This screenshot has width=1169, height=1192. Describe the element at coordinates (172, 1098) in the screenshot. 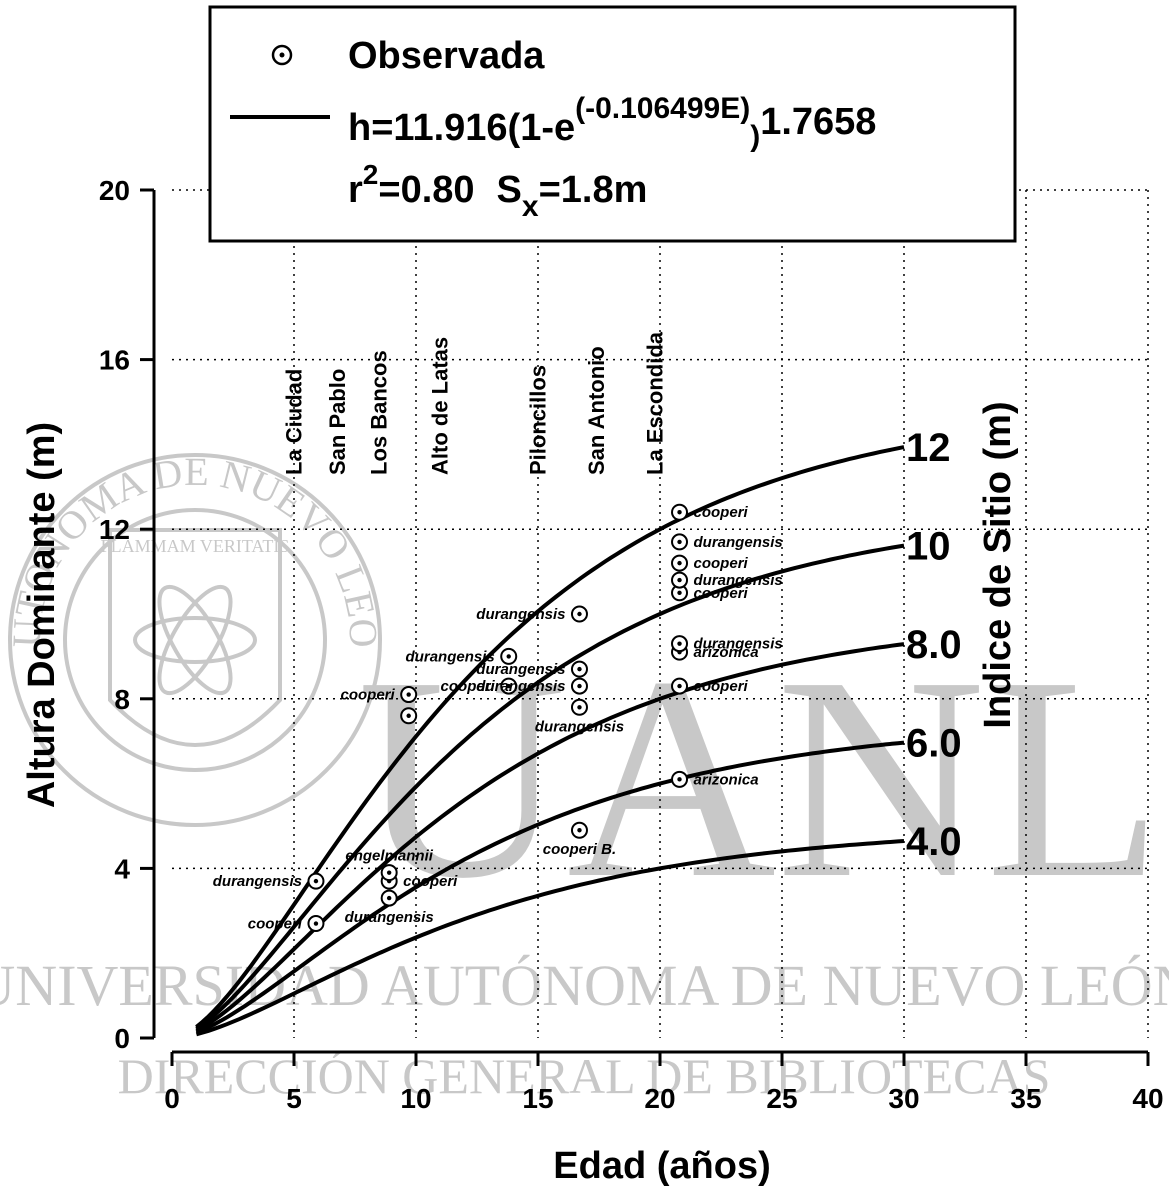

I see `x-tick-label-0: 0` at that location.